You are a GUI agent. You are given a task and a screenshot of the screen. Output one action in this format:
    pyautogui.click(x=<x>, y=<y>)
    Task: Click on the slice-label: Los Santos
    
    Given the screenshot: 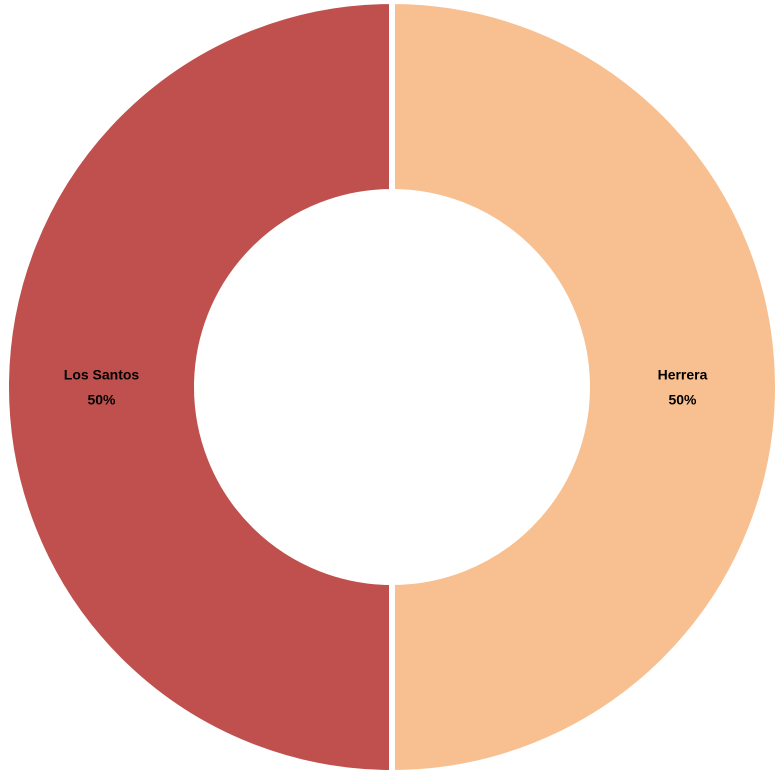 What is the action you would take?
    pyautogui.click(x=102, y=375)
    